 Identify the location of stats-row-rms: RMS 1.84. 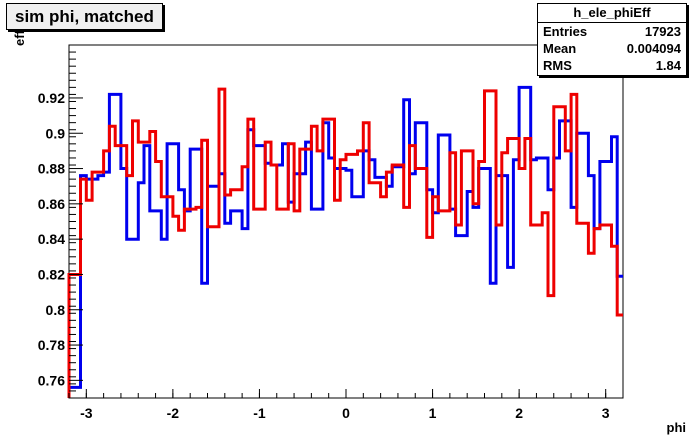
(612, 65).